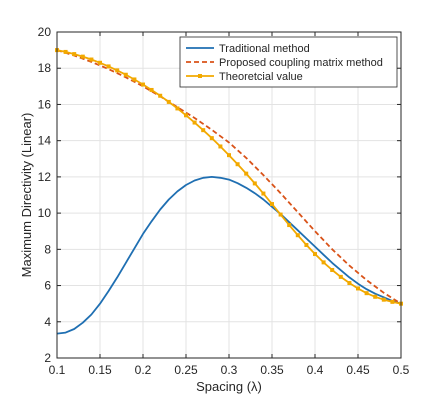 The image size is (443, 403). I want to click on y-axis-label: Maximum Directivity (Linear), so click(26, 195).